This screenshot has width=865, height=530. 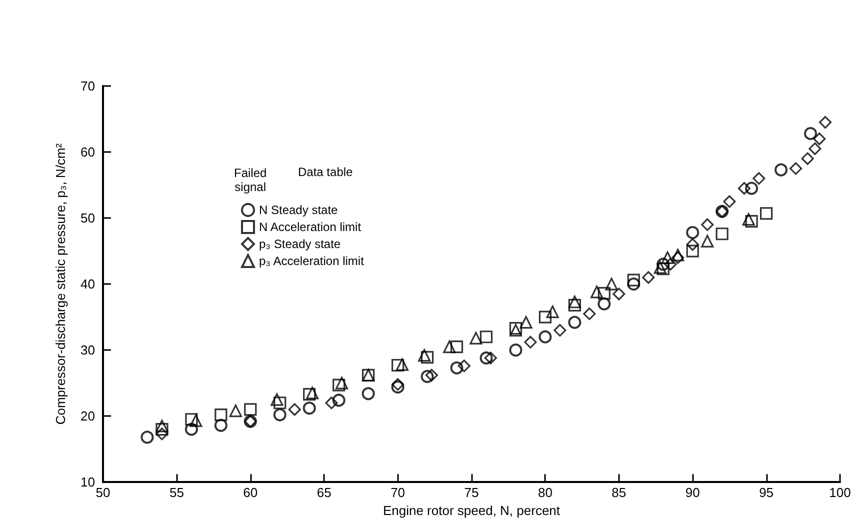 I want to click on x-tick-label: 65, so click(x=324, y=492).